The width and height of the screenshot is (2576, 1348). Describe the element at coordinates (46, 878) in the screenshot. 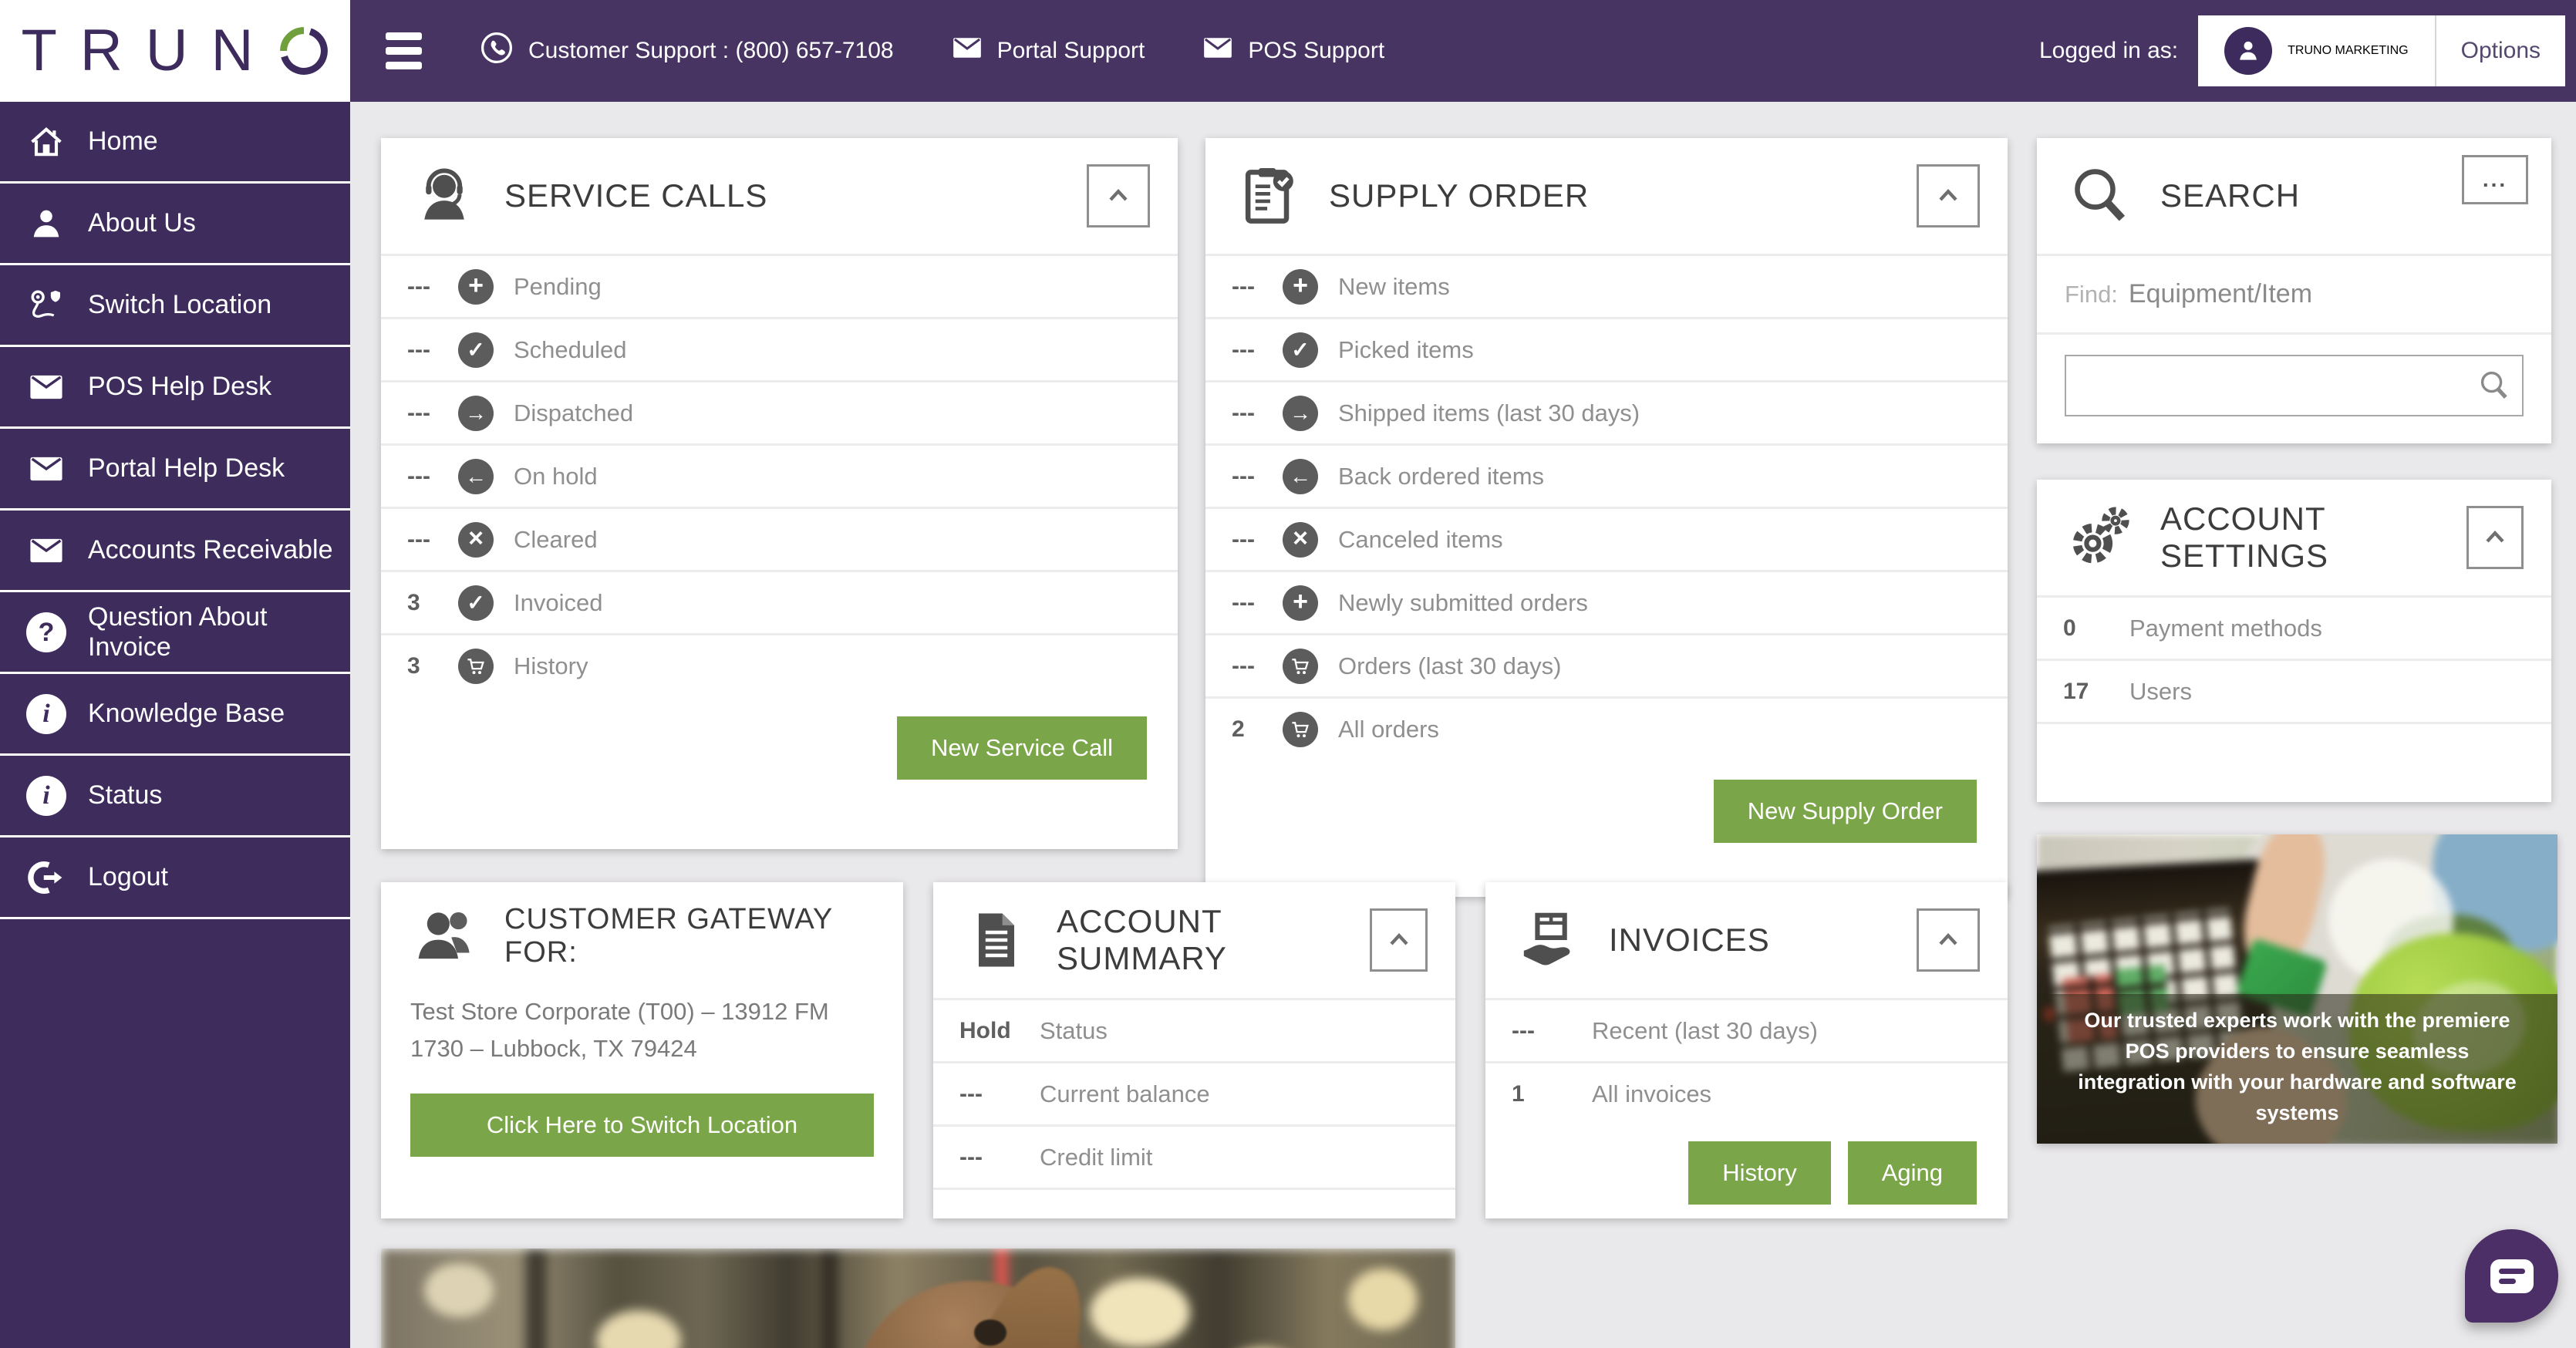

I see `logout-icon` at that location.